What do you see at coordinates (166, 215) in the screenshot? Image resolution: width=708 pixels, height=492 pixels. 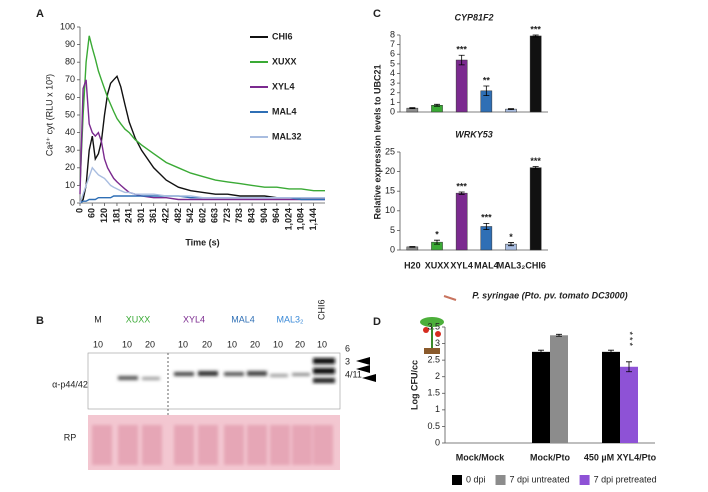 I see `x-tick-label: 422` at bounding box center [166, 215].